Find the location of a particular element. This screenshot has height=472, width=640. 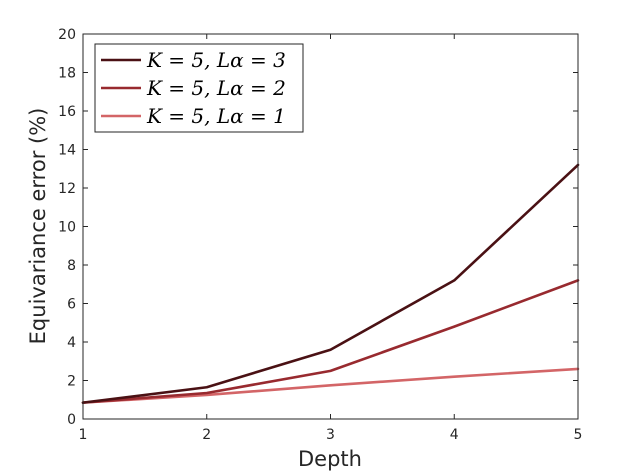

x-tick-label: 5 is located at coordinates (578, 435).